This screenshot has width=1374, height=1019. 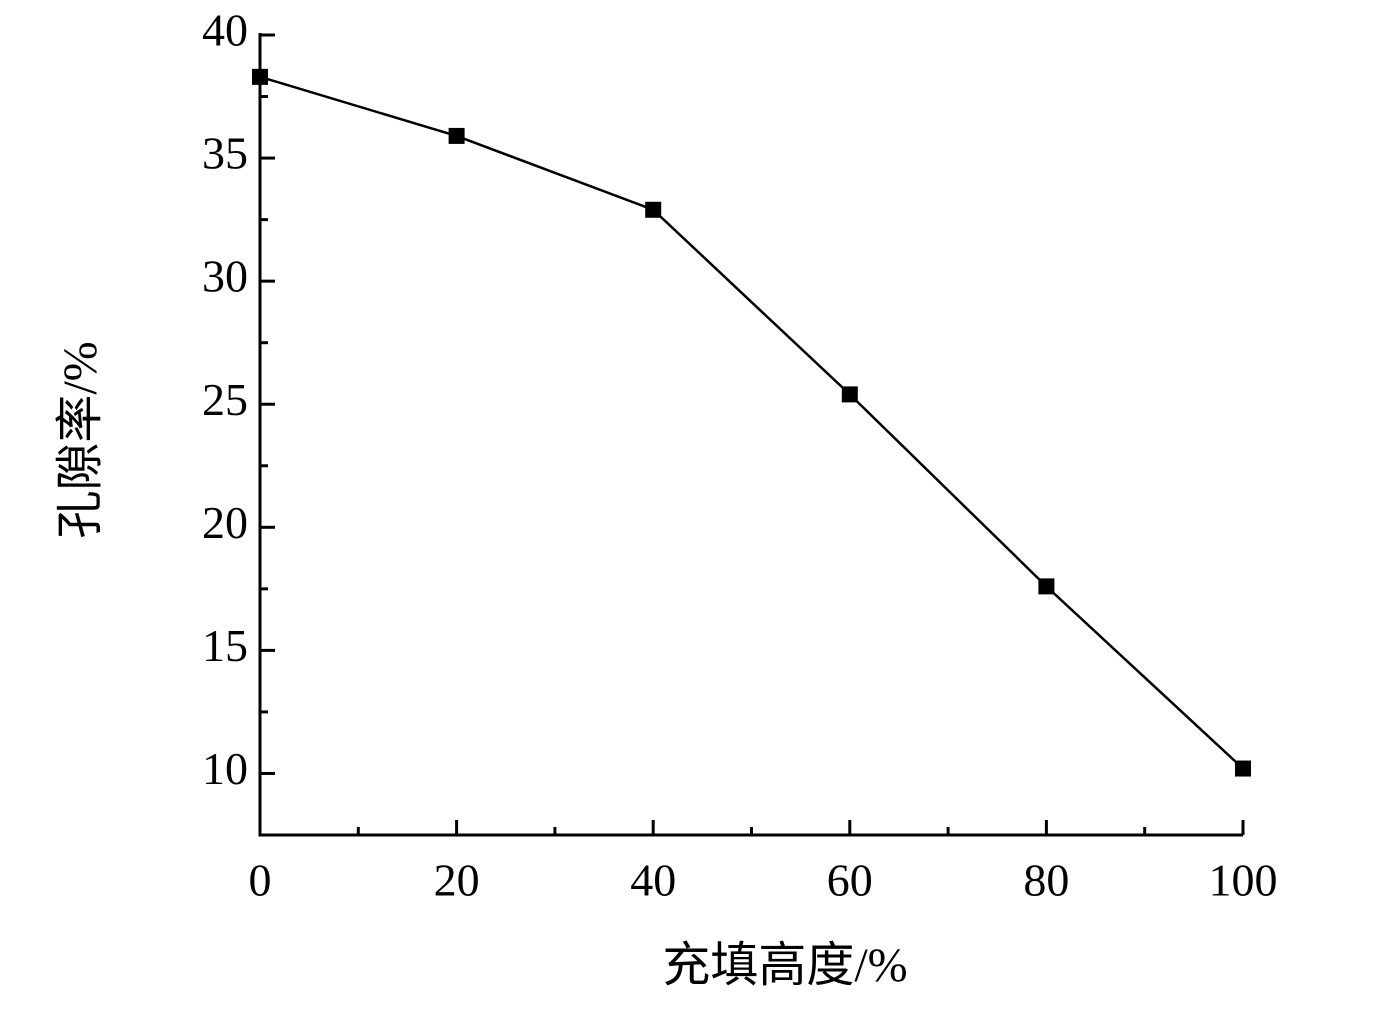 What do you see at coordinates (225, 153) in the screenshot?
I see `y-tick-label: 35` at bounding box center [225, 153].